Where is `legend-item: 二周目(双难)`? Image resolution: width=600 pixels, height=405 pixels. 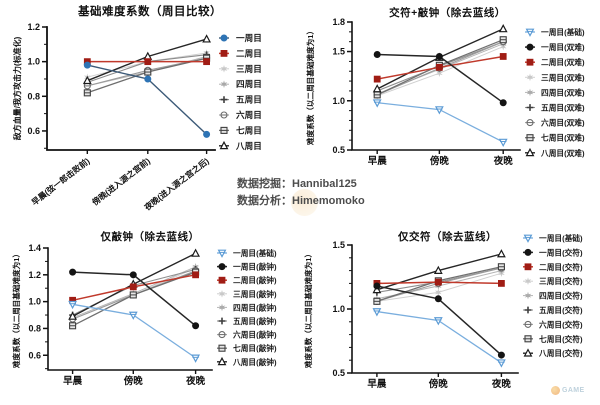
legend-item: 二周目(双难) is located at coordinates (555, 62).